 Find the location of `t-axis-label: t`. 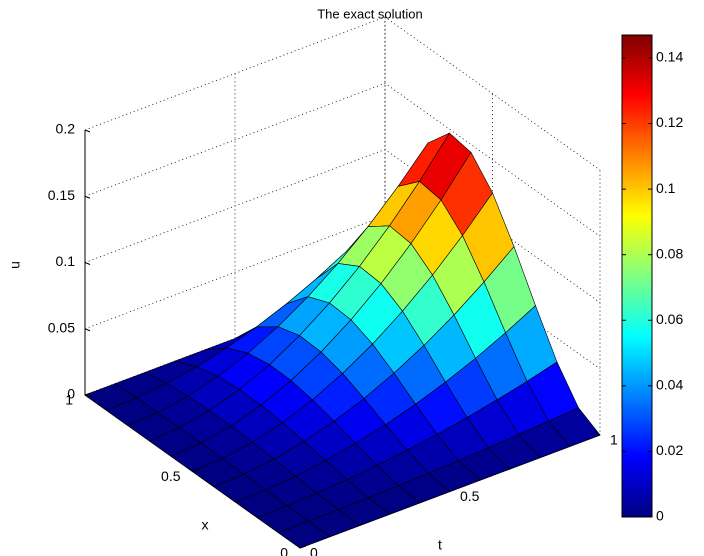

t-axis-label: t is located at coordinates (440, 545).